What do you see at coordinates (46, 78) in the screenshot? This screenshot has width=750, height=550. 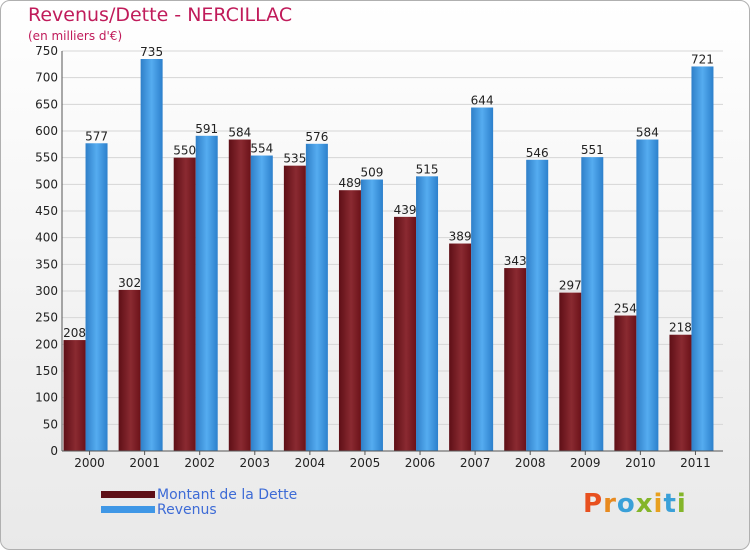 I see `y-tick-label: 700` at bounding box center [46, 78].